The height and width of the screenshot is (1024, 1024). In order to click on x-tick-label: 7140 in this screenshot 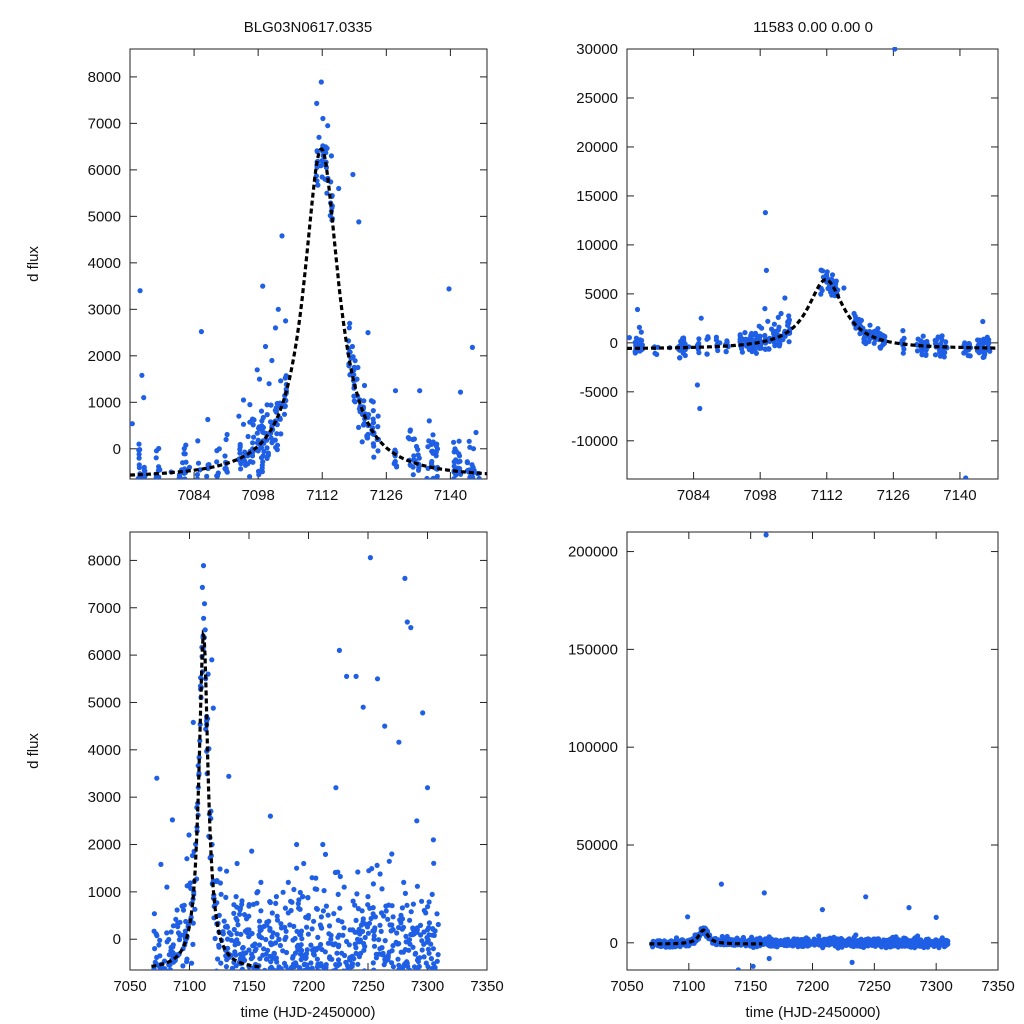, I will do `click(959, 495)`.